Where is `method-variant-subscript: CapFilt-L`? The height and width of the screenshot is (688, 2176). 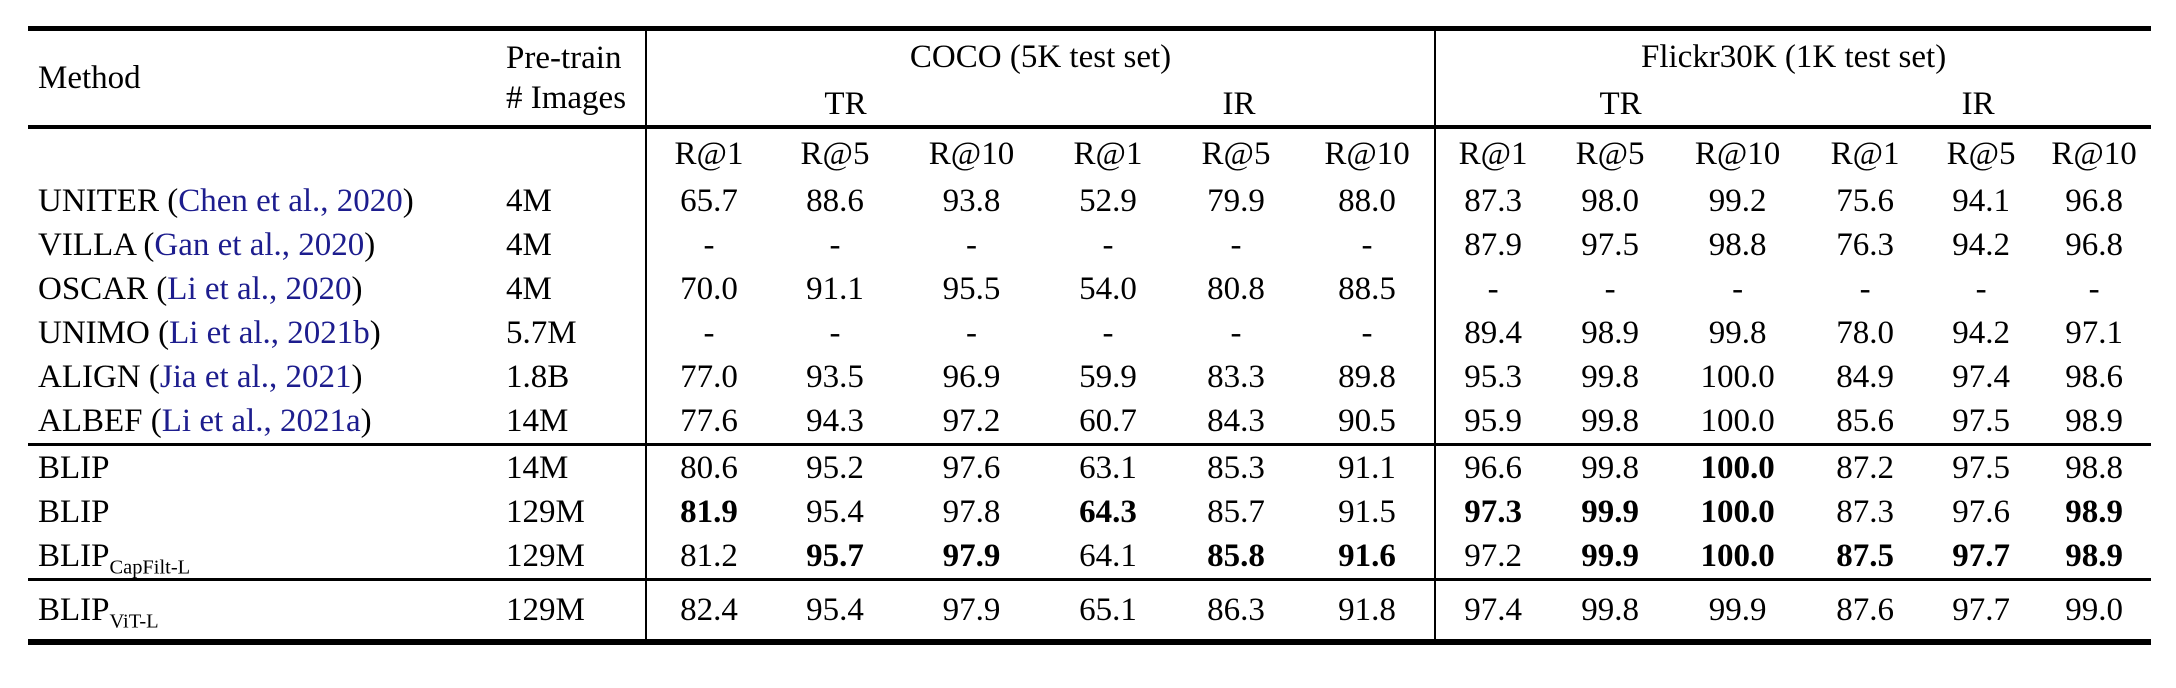
method-variant-subscript: CapFilt-L is located at coordinates (150, 567).